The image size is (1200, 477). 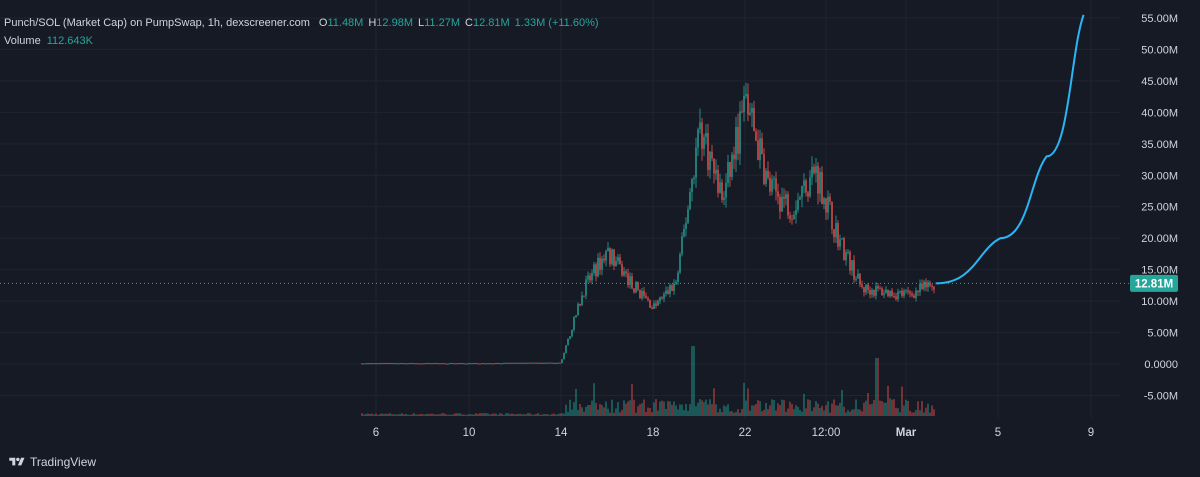 What do you see at coordinates (1161, 365) in the screenshot?
I see `y-tick-label: 0.0000` at bounding box center [1161, 365].